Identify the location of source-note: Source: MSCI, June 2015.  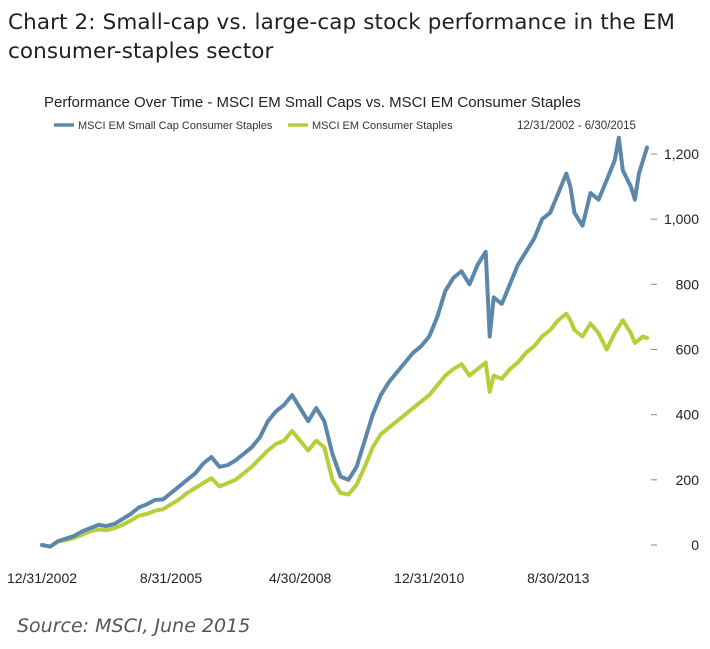
(134, 626).